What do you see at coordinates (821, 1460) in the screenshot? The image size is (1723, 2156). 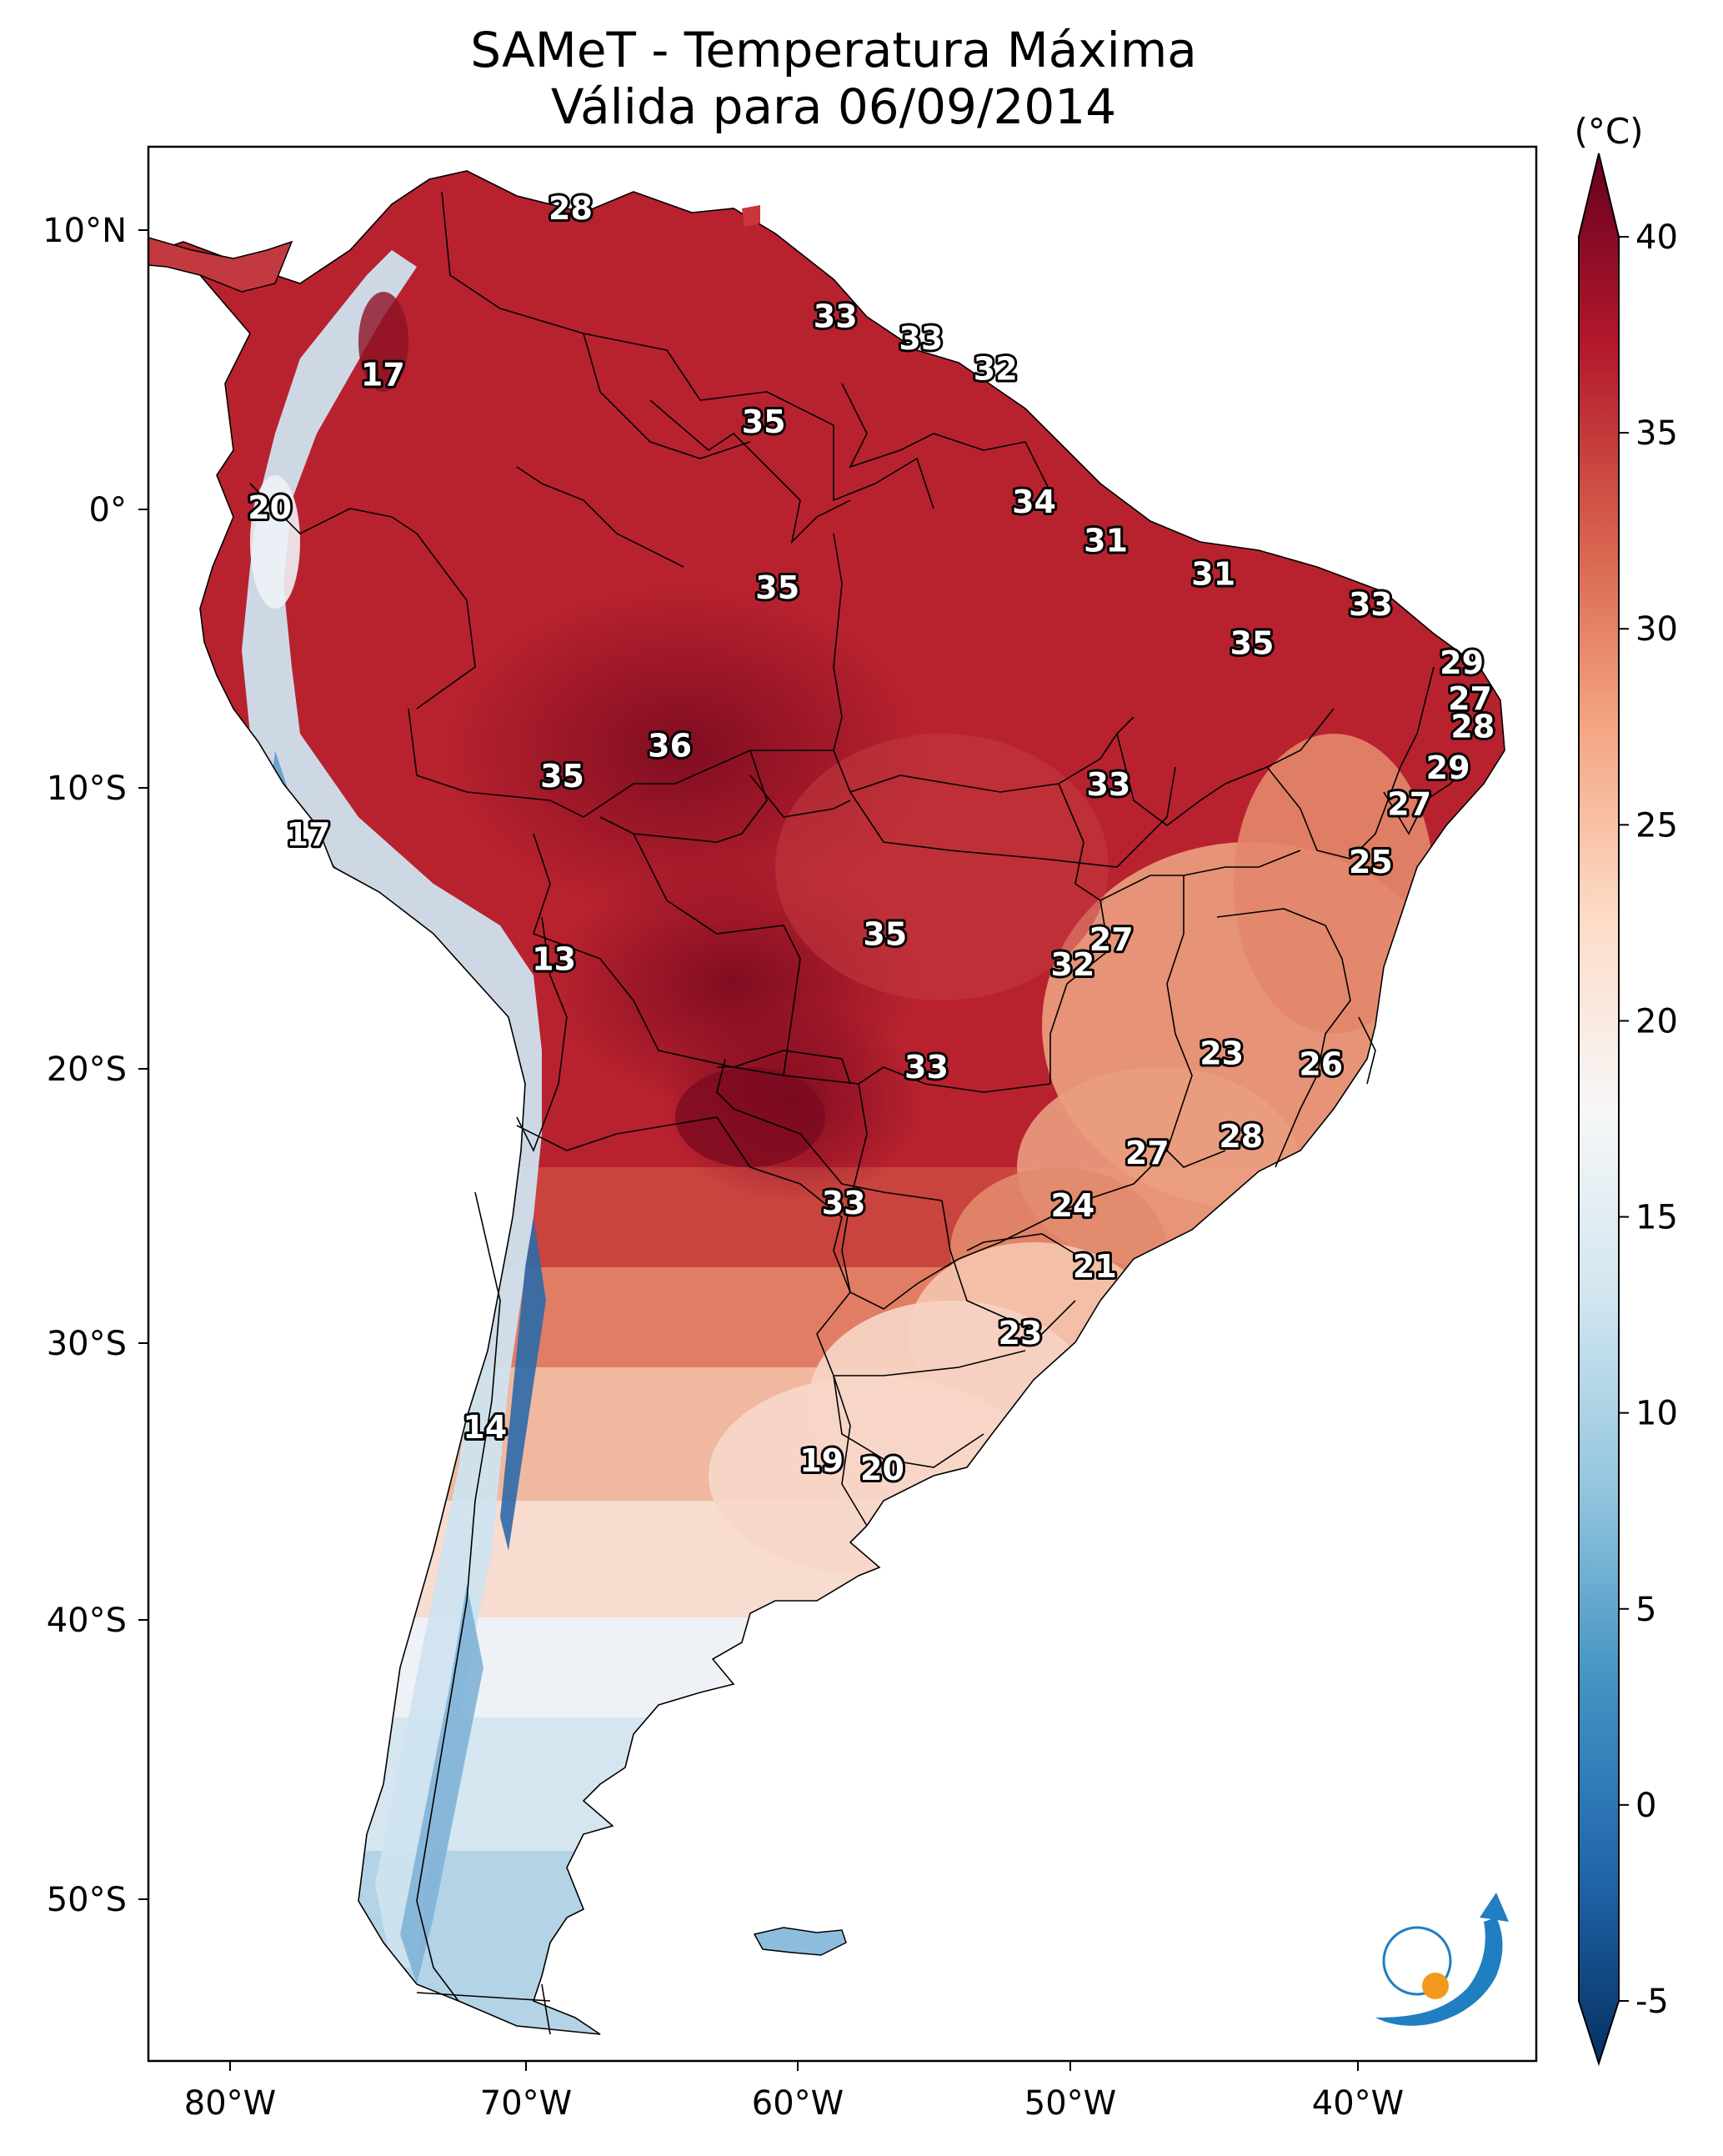 I see `temperature-label: 19` at bounding box center [821, 1460].